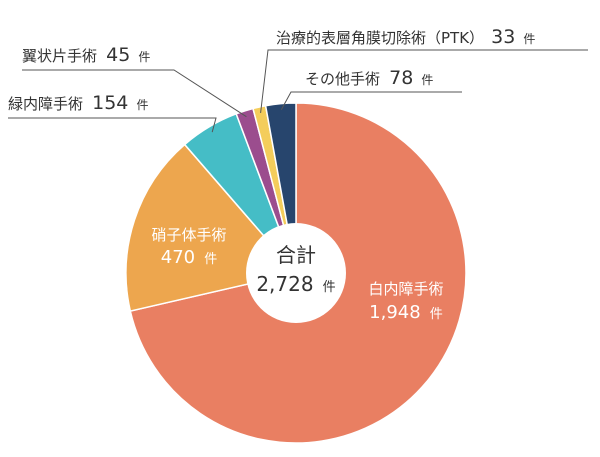 The height and width of the screenshot is (457, 600). What do you see at coordinates (329, 287) in the screenshot?
I see `total-unit: 件` at bounding box center [329, 287].